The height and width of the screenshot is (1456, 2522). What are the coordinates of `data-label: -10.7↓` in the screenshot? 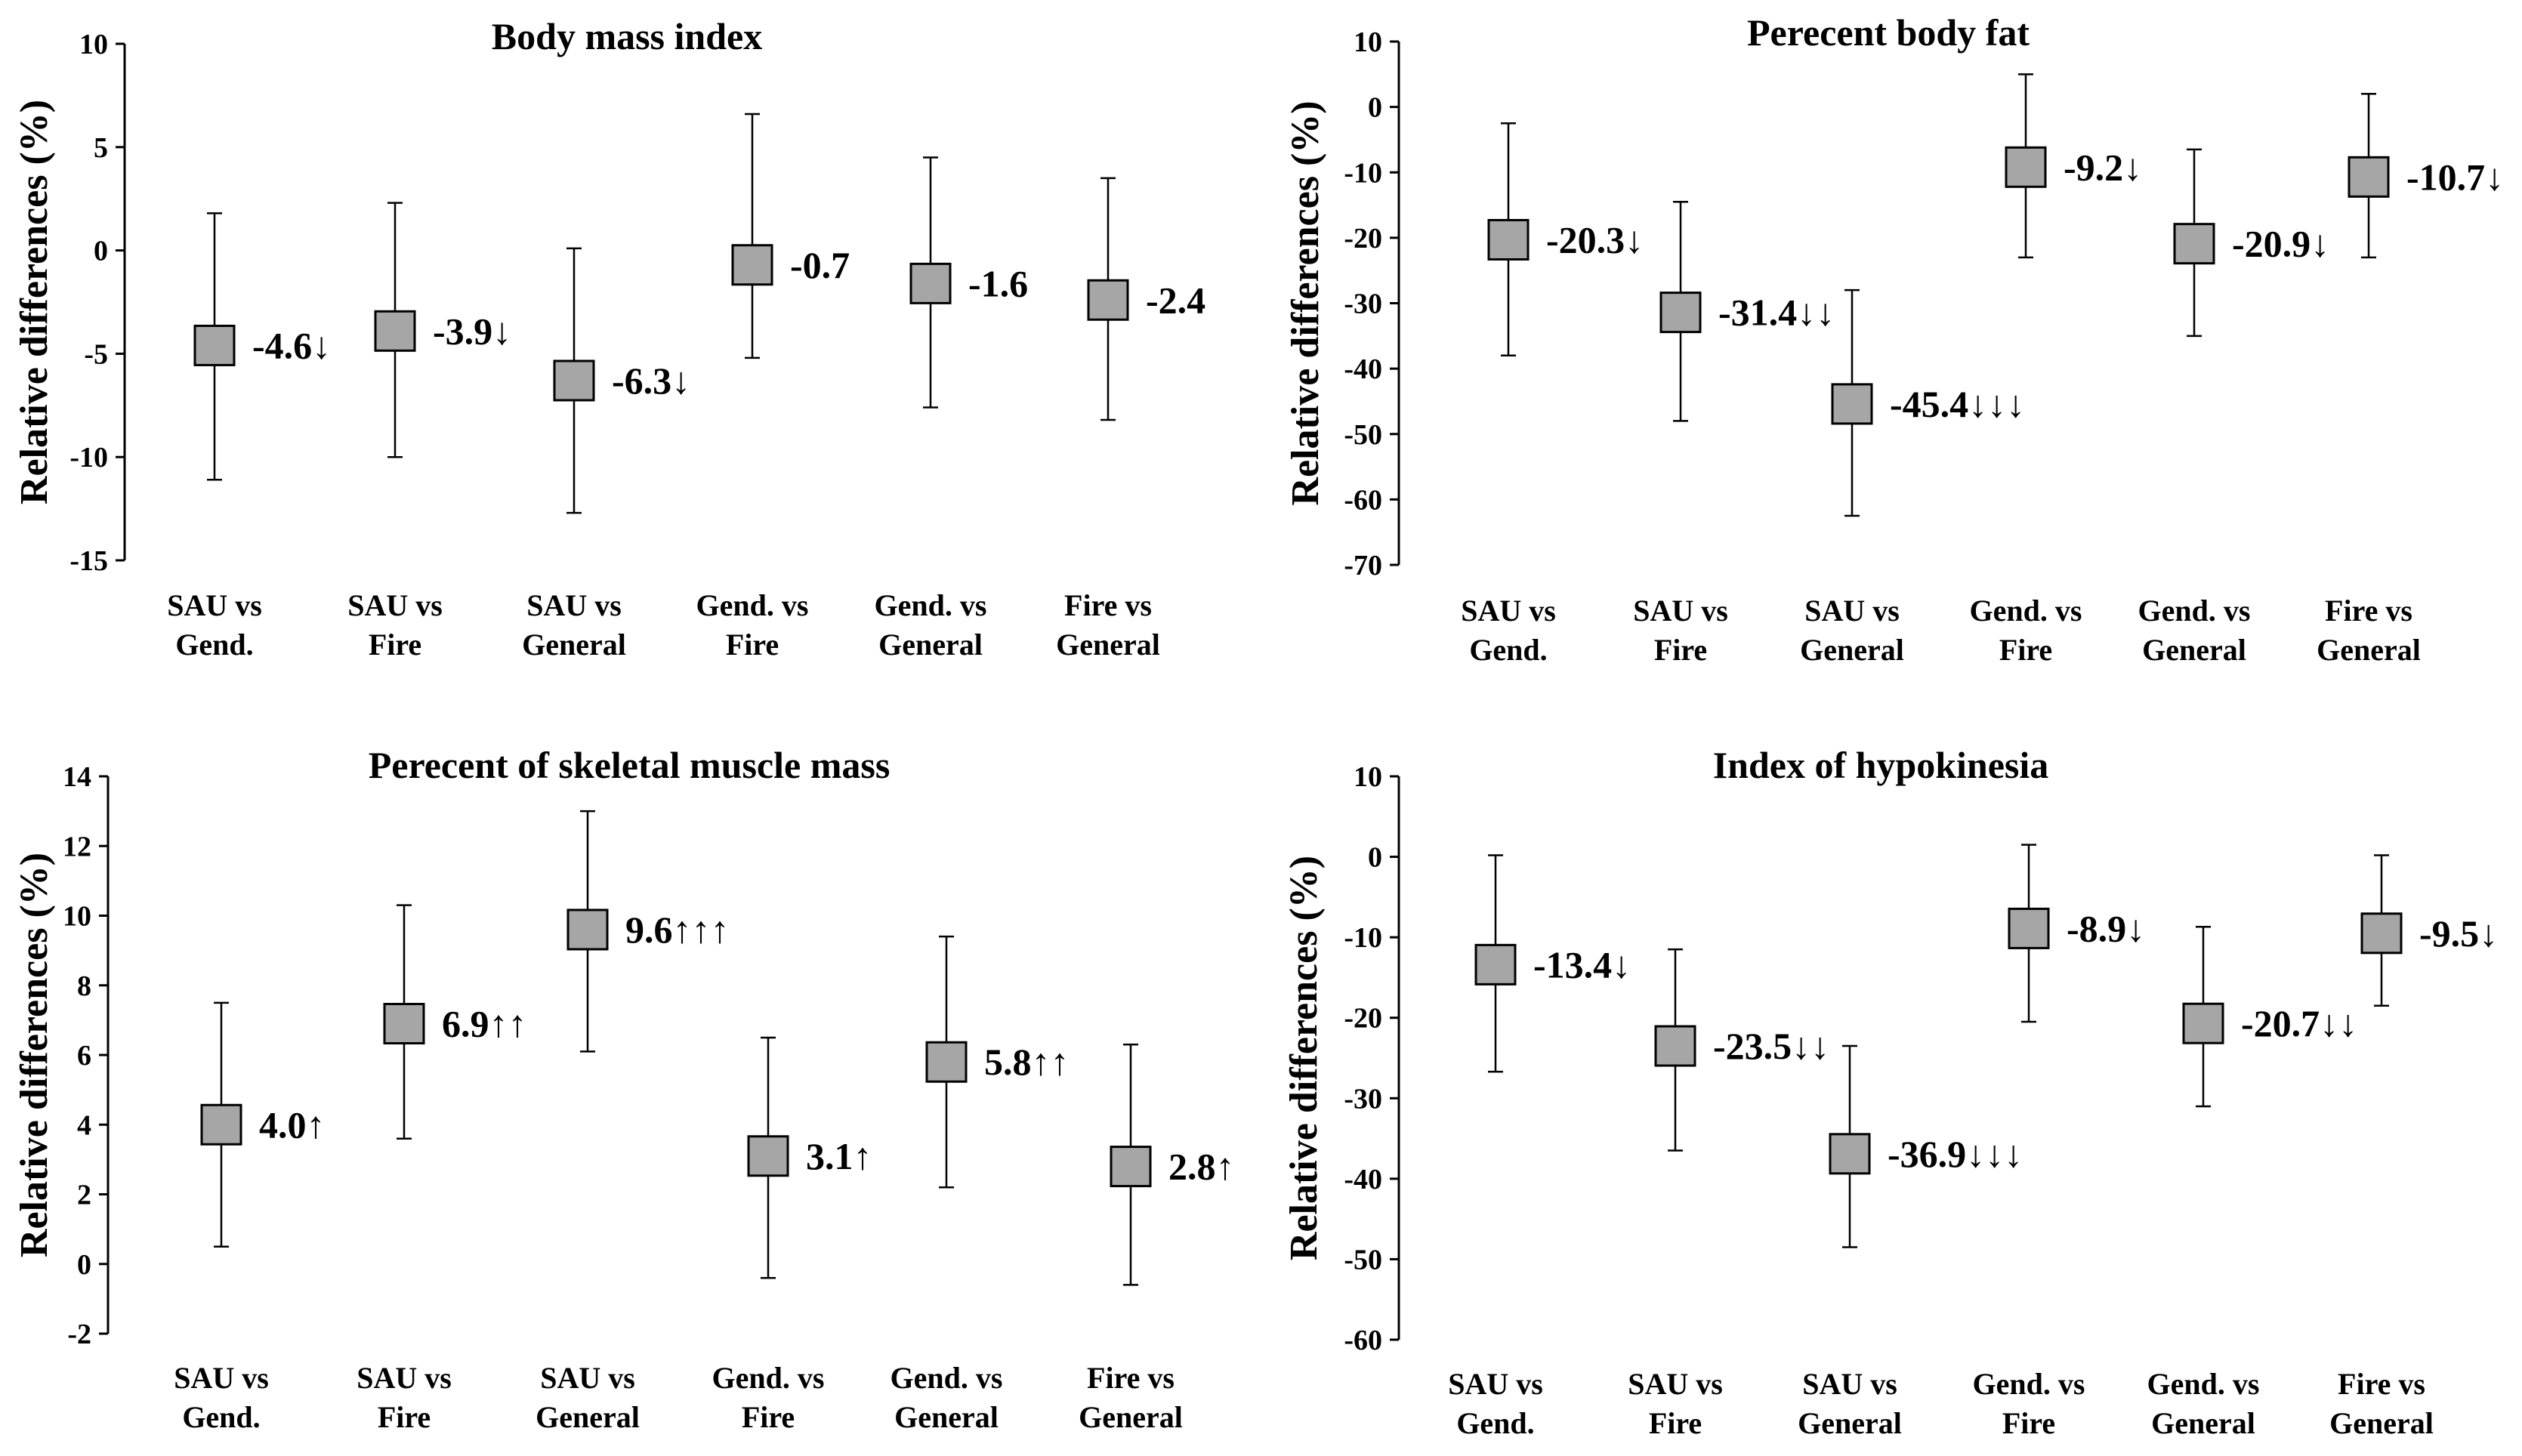 It's located at (2455, 177).